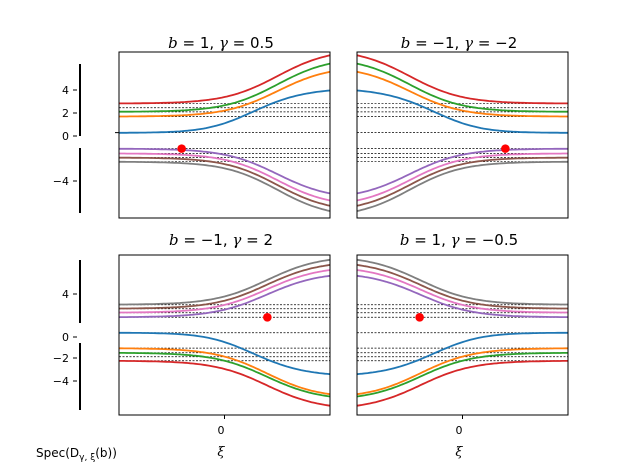  I want to click on ytick-label-bottom-neg4: −4, so click(61, 381).